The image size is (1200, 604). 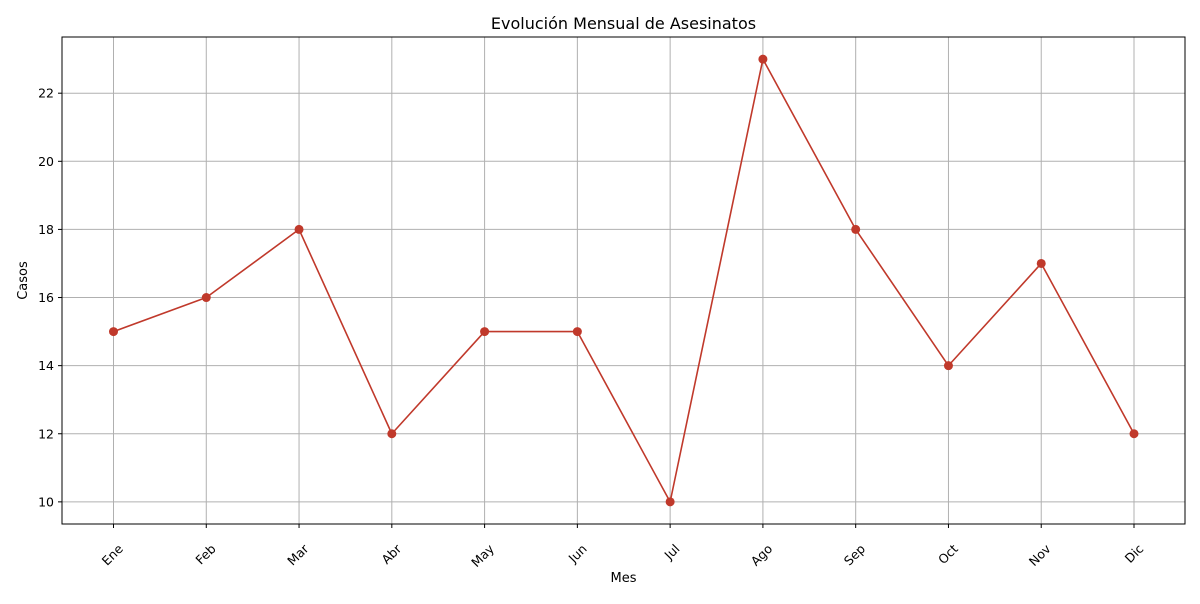 What do you see at coordinates (112, 554) in the screenshot?
I see `x-tick-label: Ene` at bounding box center [112, 554].